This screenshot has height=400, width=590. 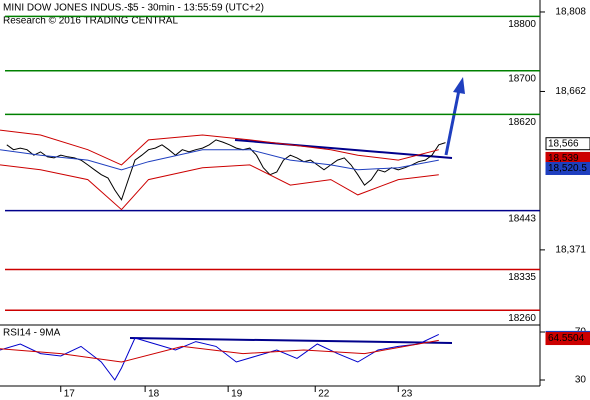 What do you see at coordinates (522, 24) in the screenshot?
I see `level-label: 18800` at bounding box center [522, 24].